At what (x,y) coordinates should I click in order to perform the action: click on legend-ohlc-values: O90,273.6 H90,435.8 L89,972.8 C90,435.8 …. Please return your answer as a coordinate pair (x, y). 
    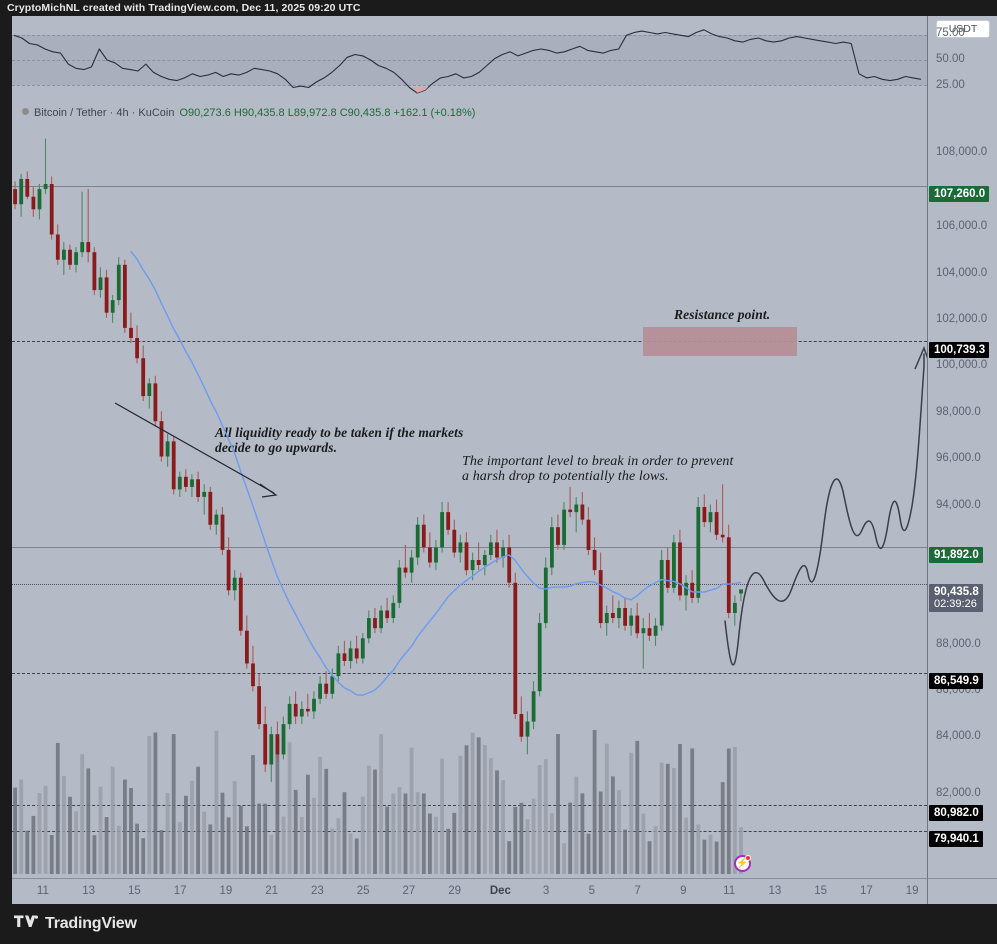
    Looking at the image, I should click on (327, 113).